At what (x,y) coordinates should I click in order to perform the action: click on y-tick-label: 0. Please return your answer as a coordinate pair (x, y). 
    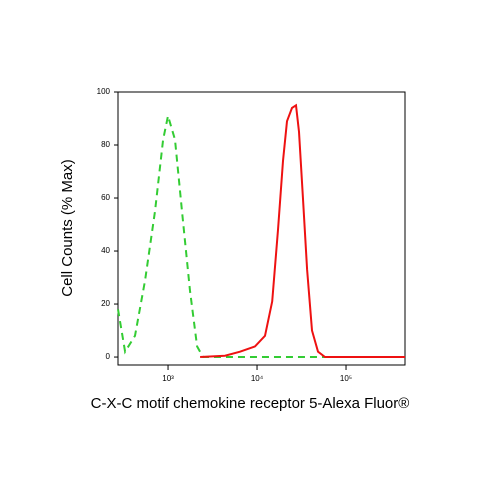
    Looking at the image, I should click on (108, 356).